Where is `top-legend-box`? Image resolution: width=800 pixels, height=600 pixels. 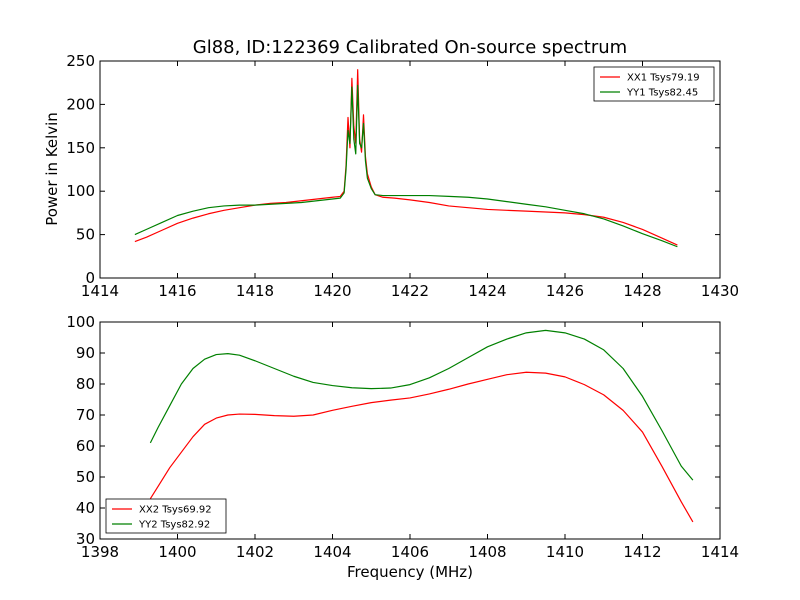 top-legend-box is located at coordinates (654, 84).